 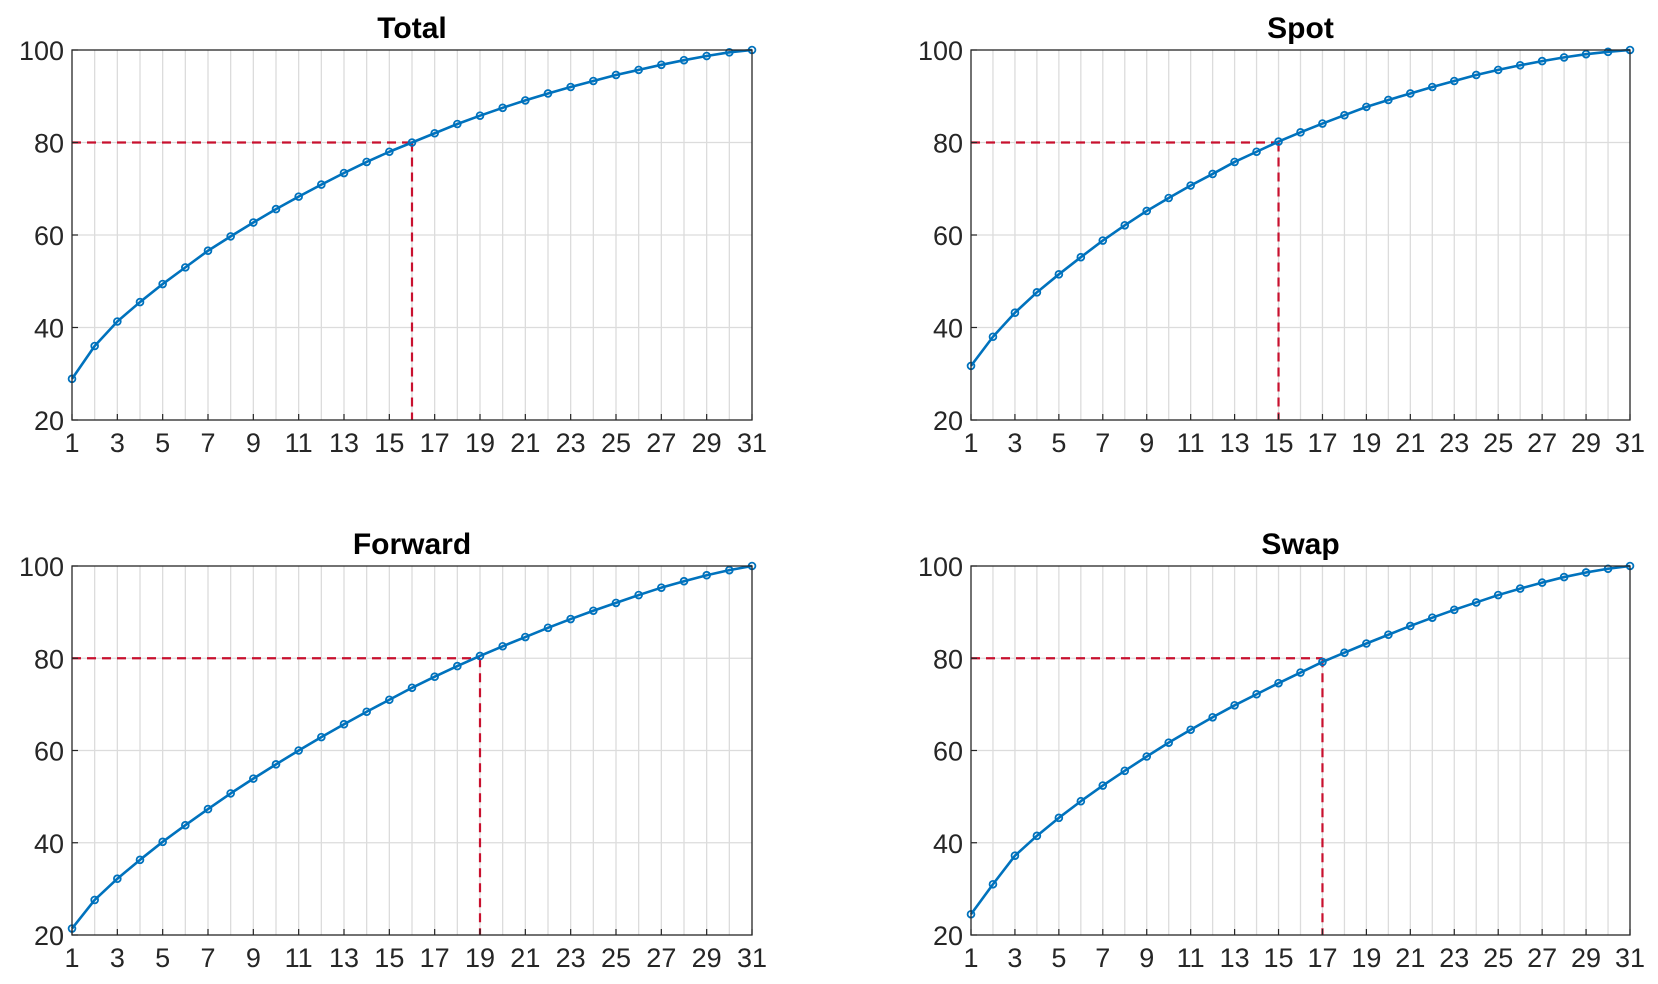 I want to click on chart-title: Spot, so click(x=1300, y=28).